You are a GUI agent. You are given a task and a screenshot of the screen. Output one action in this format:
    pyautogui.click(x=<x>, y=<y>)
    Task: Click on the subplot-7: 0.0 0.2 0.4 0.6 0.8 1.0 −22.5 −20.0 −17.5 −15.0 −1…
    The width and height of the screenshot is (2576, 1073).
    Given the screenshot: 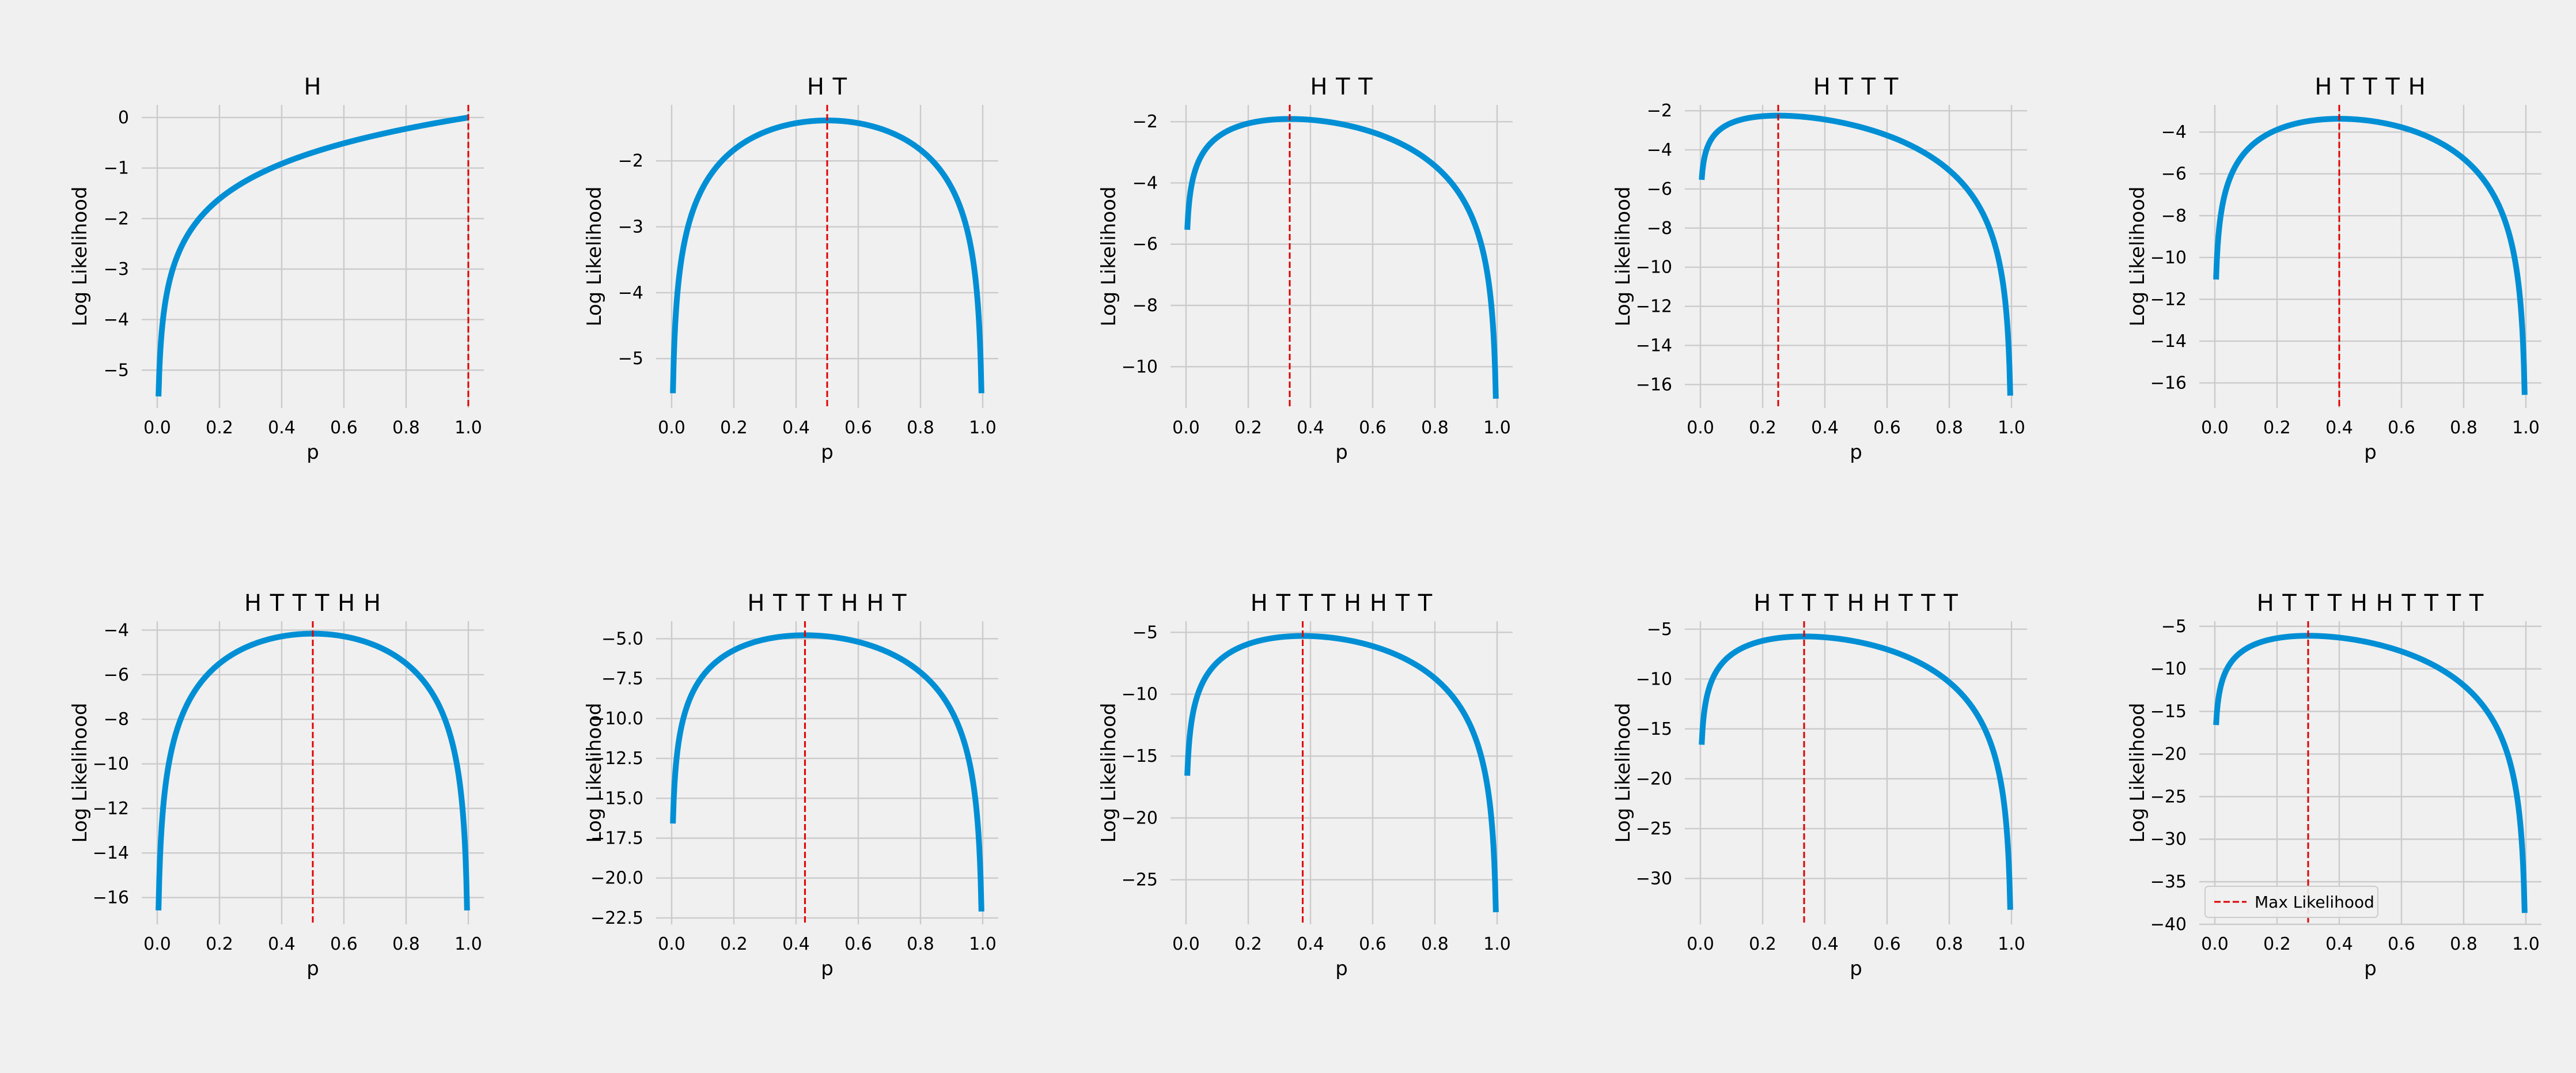 What is the action you would take?
    pyautogui.click(x=790, y=785)
    